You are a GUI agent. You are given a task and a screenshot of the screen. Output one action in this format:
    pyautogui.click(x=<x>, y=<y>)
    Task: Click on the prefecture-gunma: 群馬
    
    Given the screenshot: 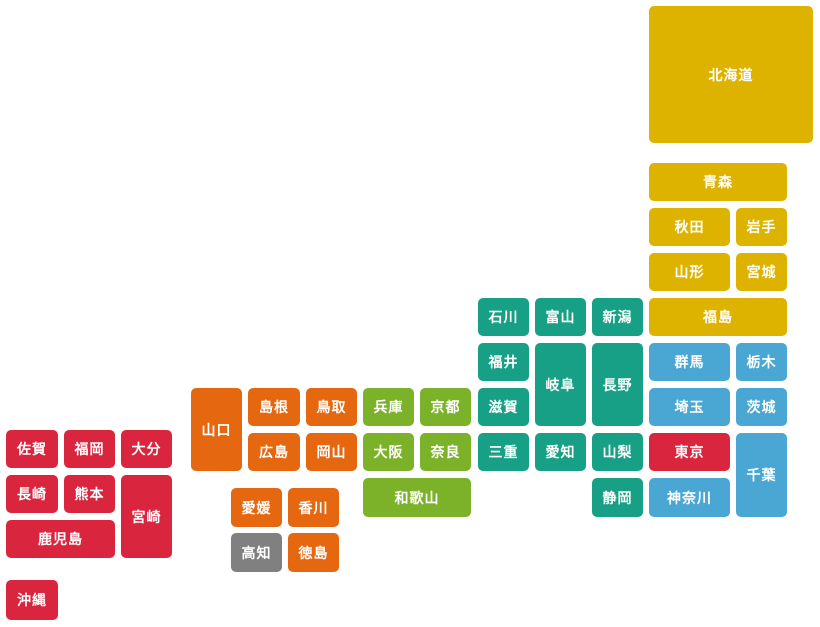 What is the action you would take?
    pyautogui.click(x=689, y=362)
    